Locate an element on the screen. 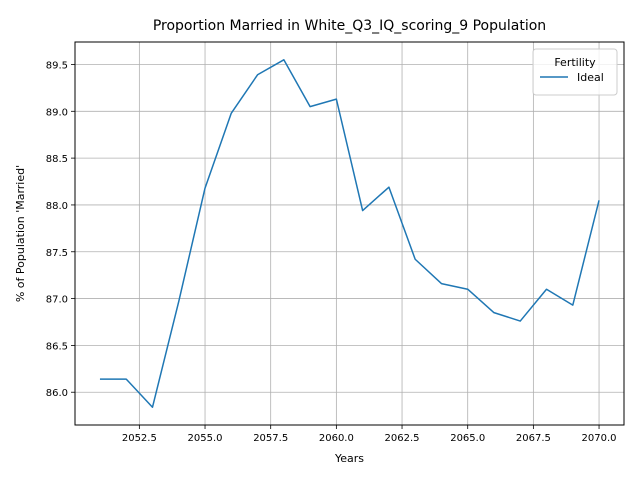  y-tick-label: 89.0 is located at coordinates (57, 112).